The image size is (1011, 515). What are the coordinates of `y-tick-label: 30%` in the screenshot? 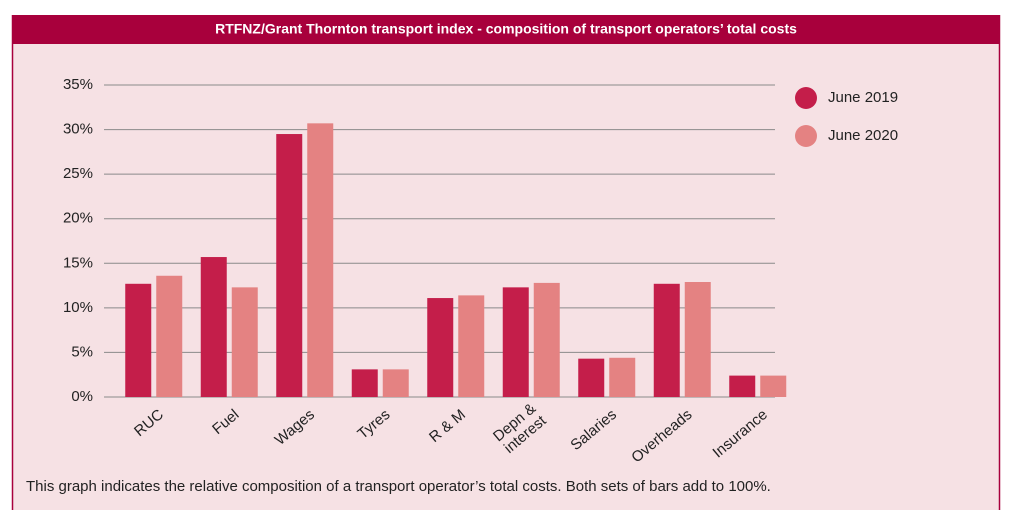 It's located at (78, 129).